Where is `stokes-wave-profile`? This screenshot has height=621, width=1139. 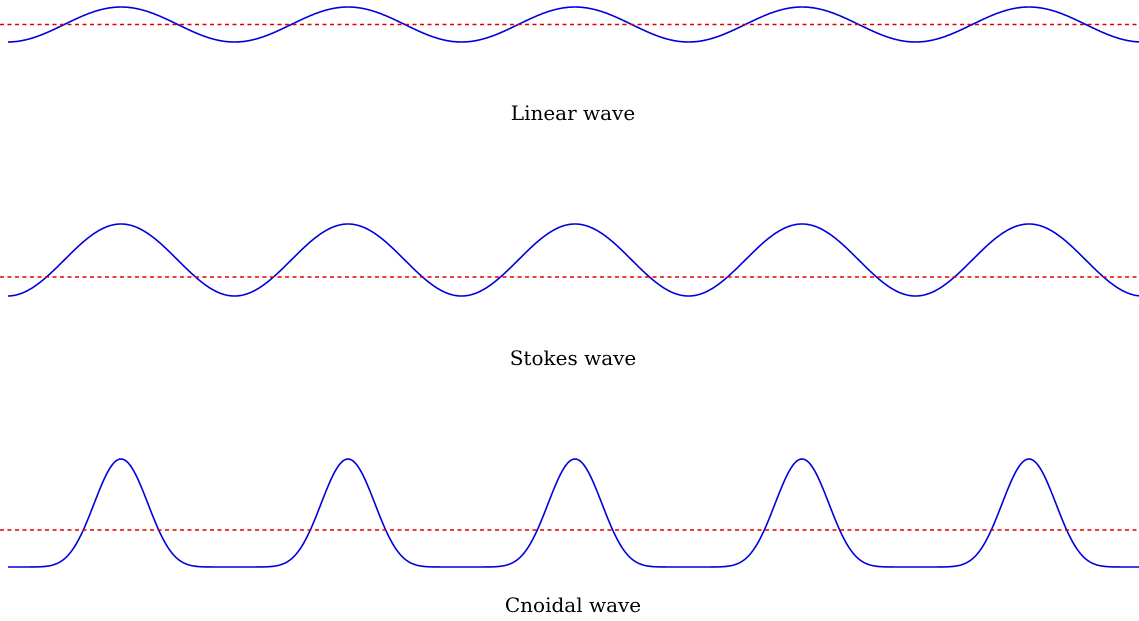 stokes-wave-profile is located at coordinates (573, 260).